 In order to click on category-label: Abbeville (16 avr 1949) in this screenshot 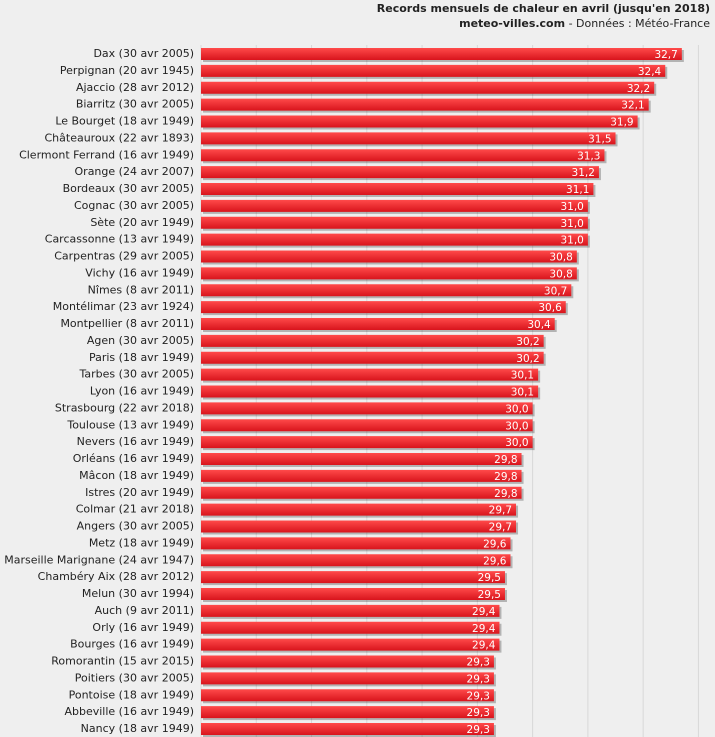, I will do `click(129, 711)`.